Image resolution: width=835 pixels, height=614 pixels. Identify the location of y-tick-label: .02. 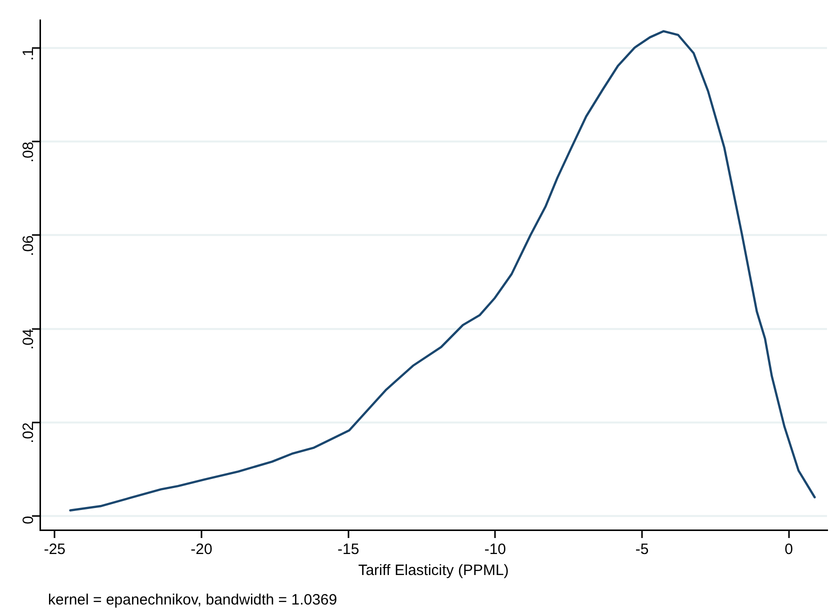
(29, 433).